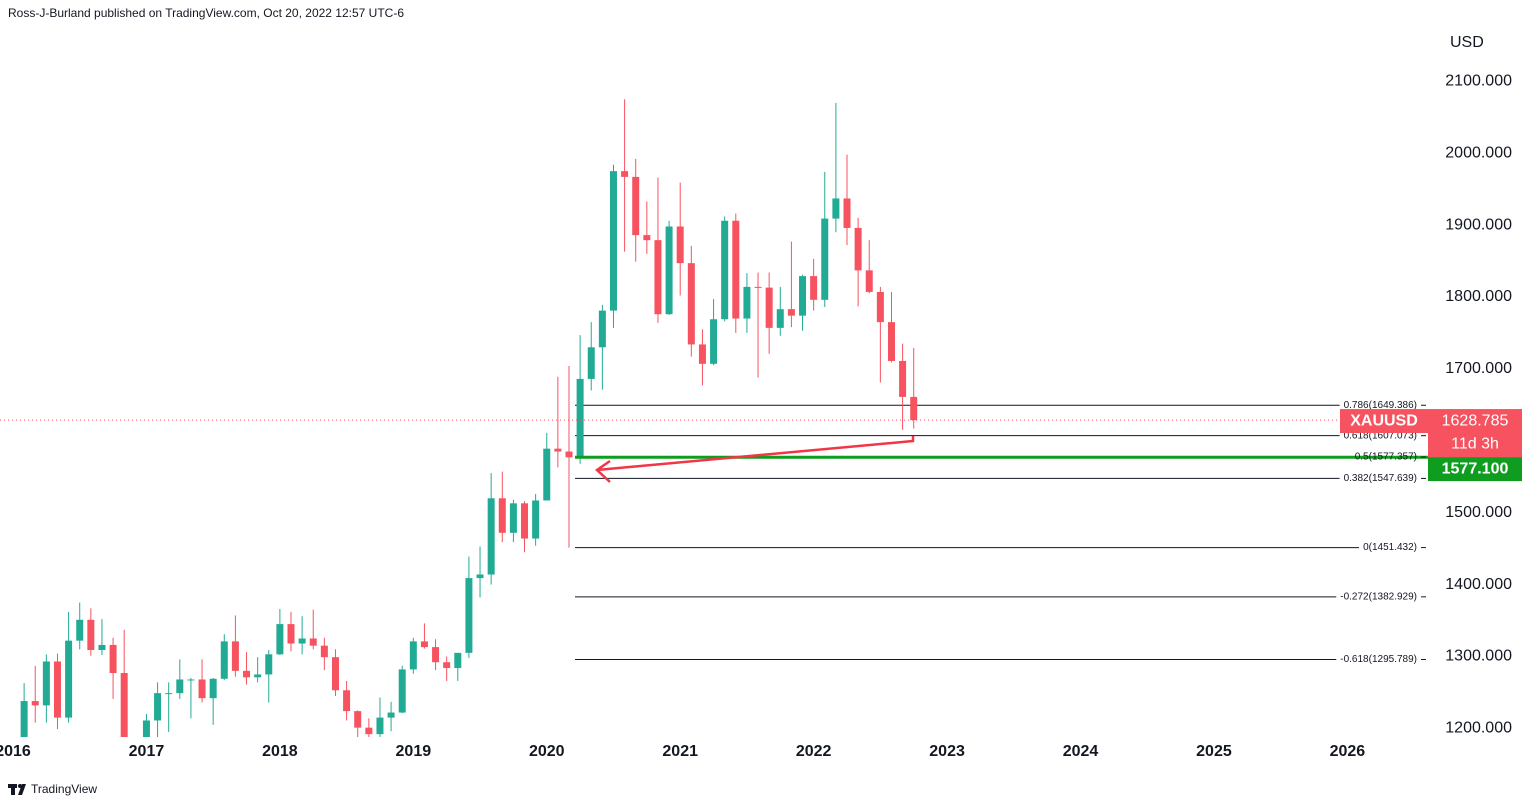 The height and width of the screenshot is (807, 1536). I want to click on y-tick-label: 1900.000, so click(1478, 224).